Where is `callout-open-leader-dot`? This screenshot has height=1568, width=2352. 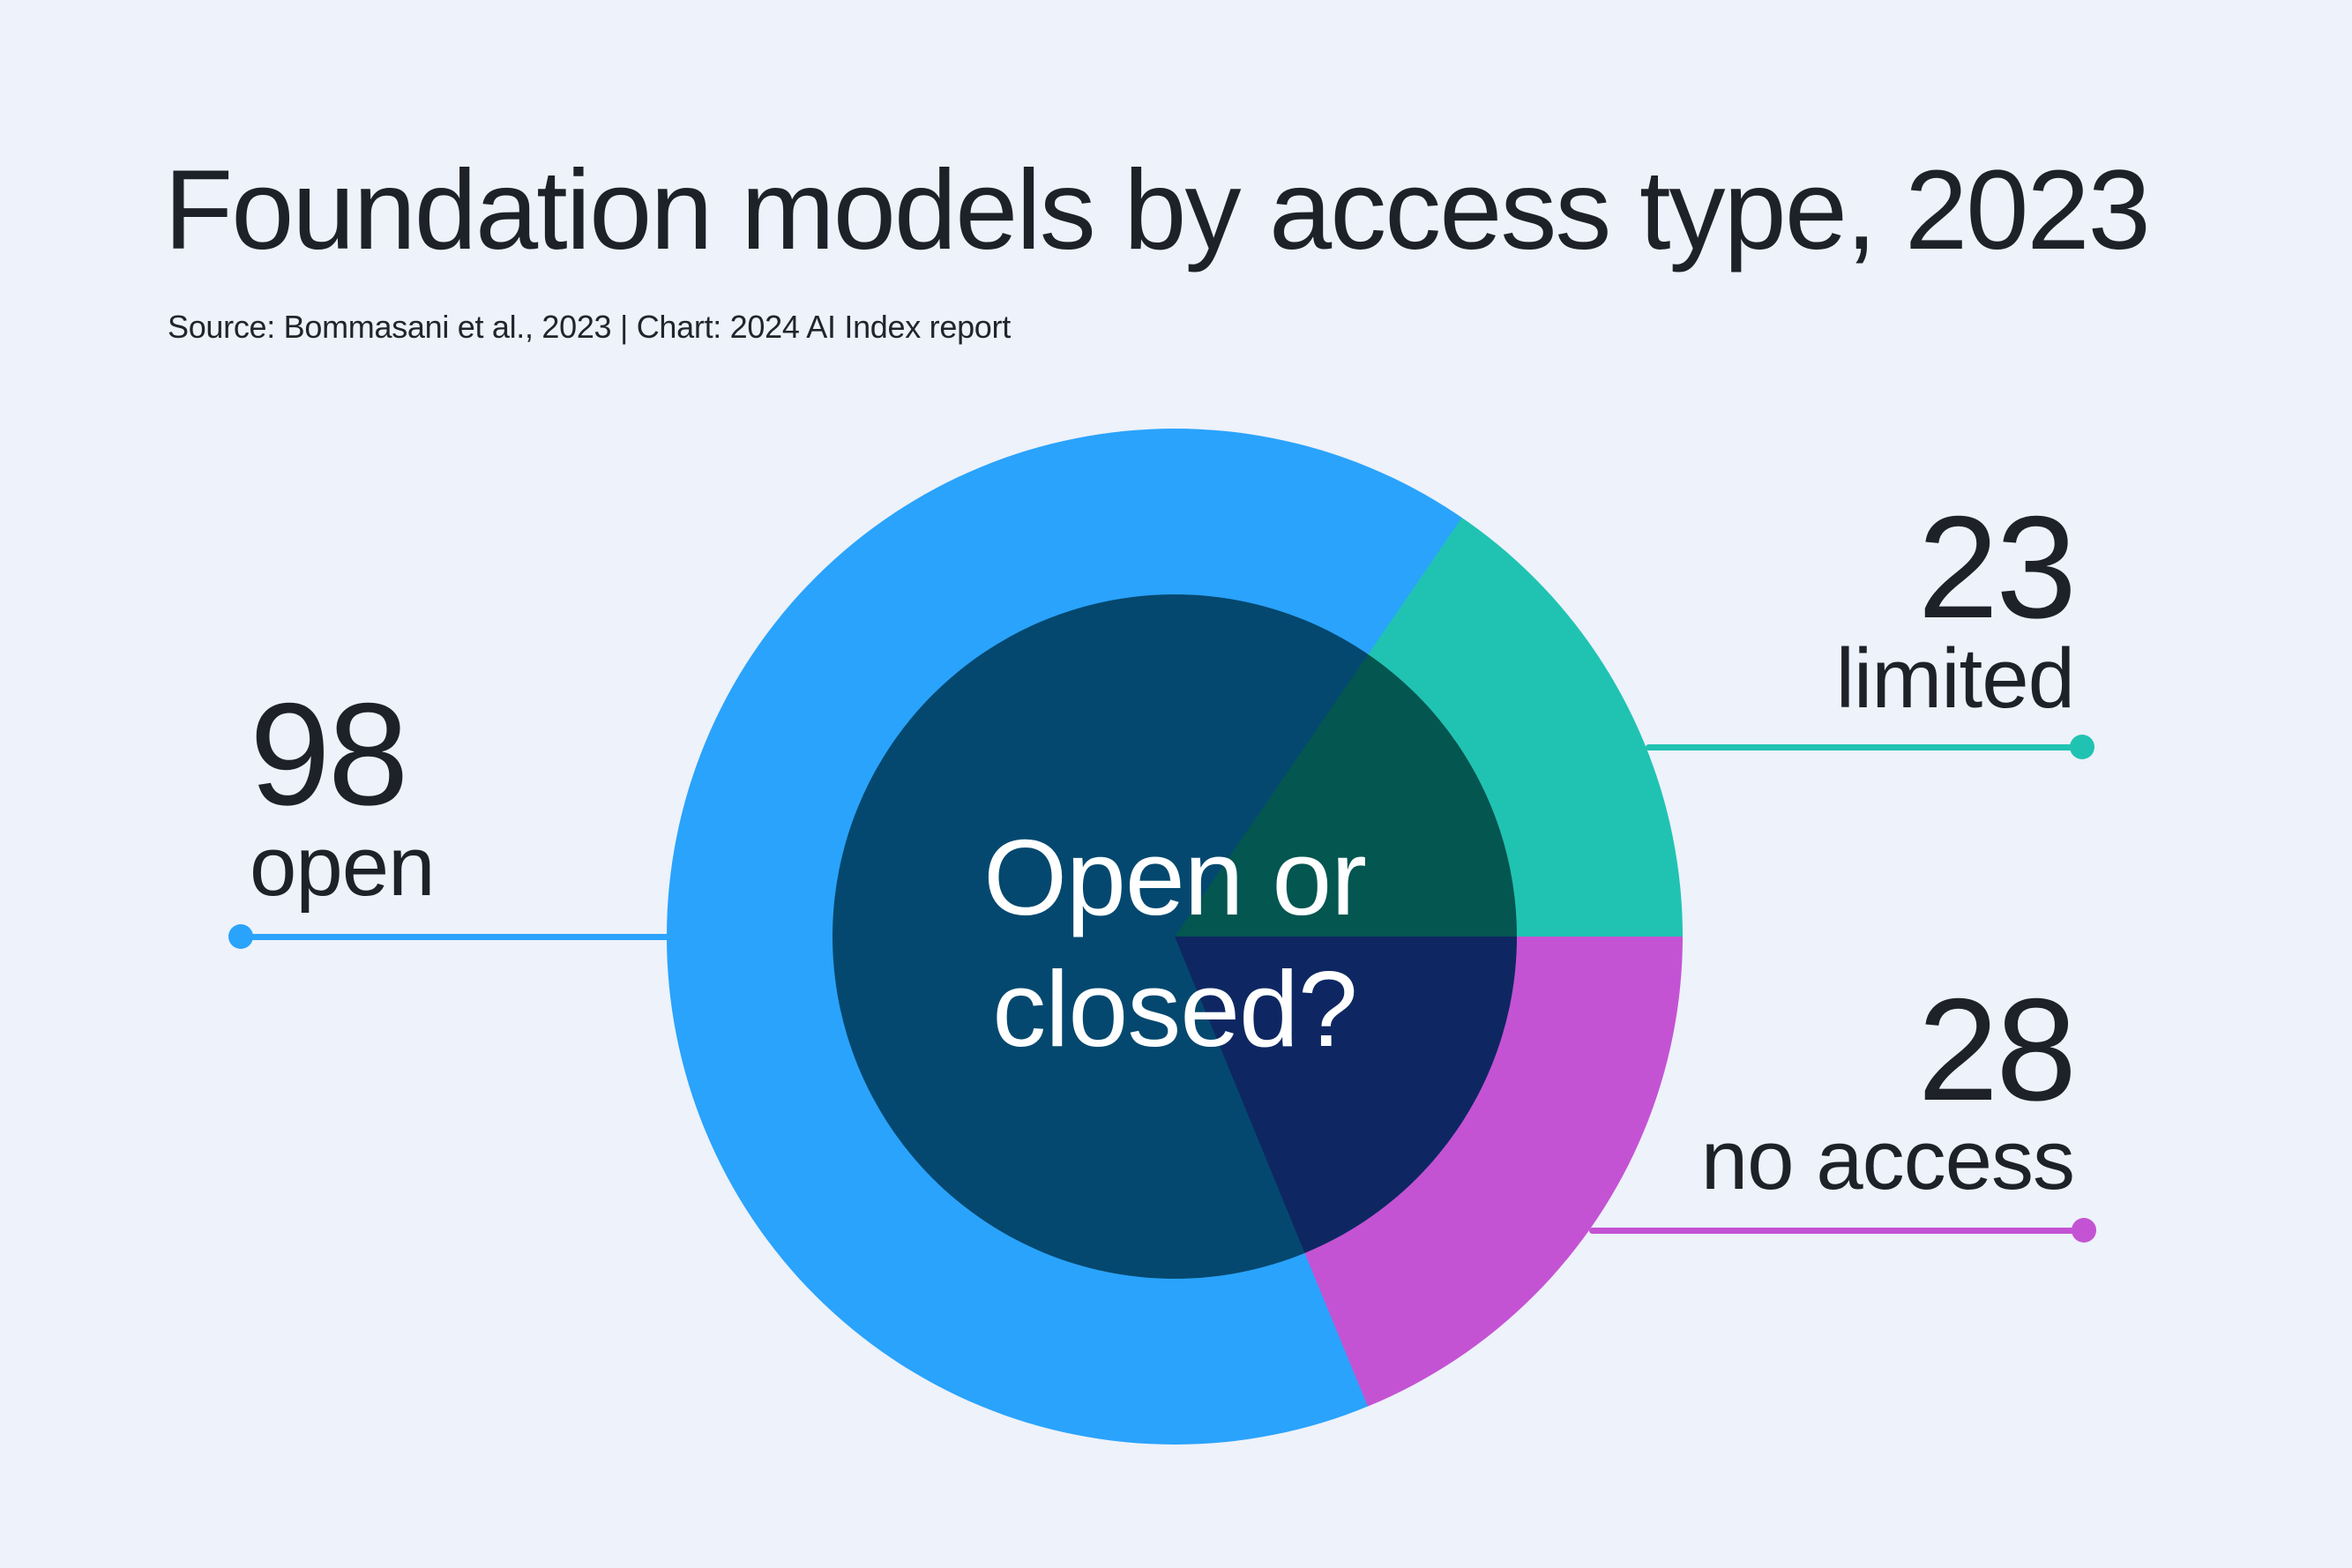 callout-open-leader-dot is located at coordinates (240, 936).